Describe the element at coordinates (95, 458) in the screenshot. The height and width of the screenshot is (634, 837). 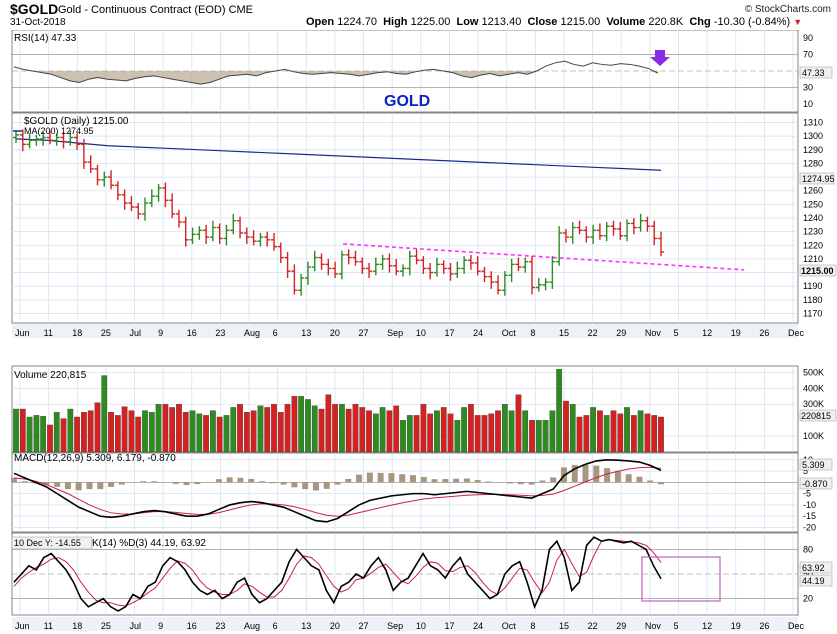
I see `macd-legend: MACD(12,26,9) 5.309, 6.179, -0.870` at that location.